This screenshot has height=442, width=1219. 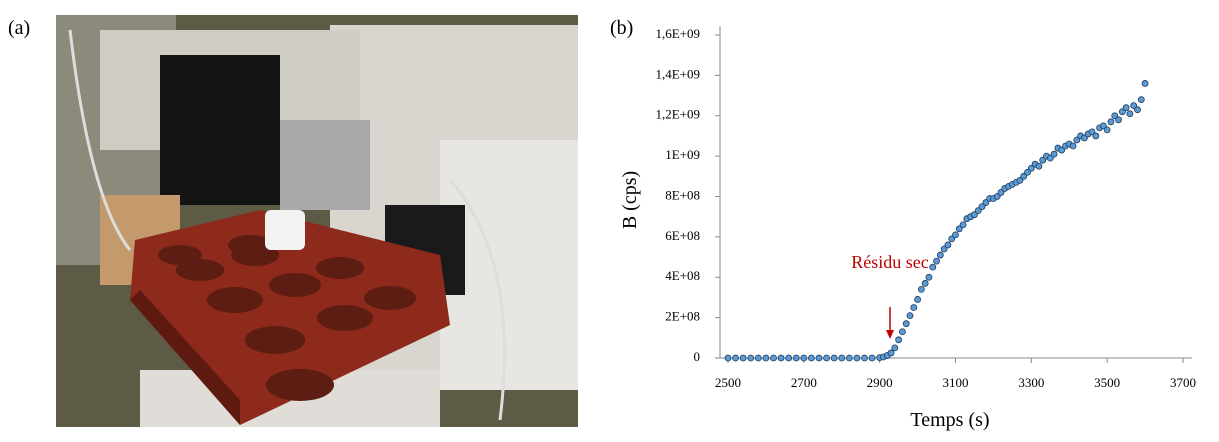 What do you see at coordinates (890, 334) in the screenshot?
I see `annotation-arrowhead` at bounding box center [890, 334].